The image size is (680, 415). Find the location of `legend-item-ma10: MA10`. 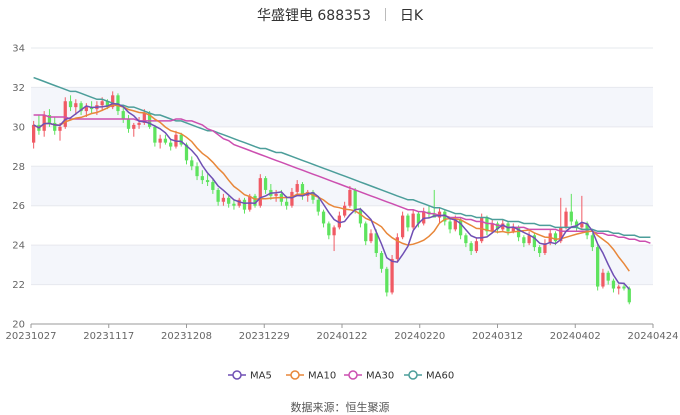

legend-item-ma10: MA10 is located at coordinates (311, 376).